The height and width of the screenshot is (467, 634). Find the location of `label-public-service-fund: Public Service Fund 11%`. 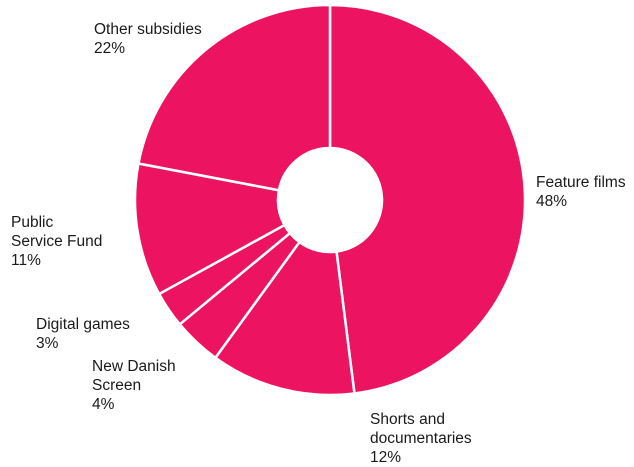

label-public-service-fund: Public Service Fund 11% is located at coordinates (56, 241).